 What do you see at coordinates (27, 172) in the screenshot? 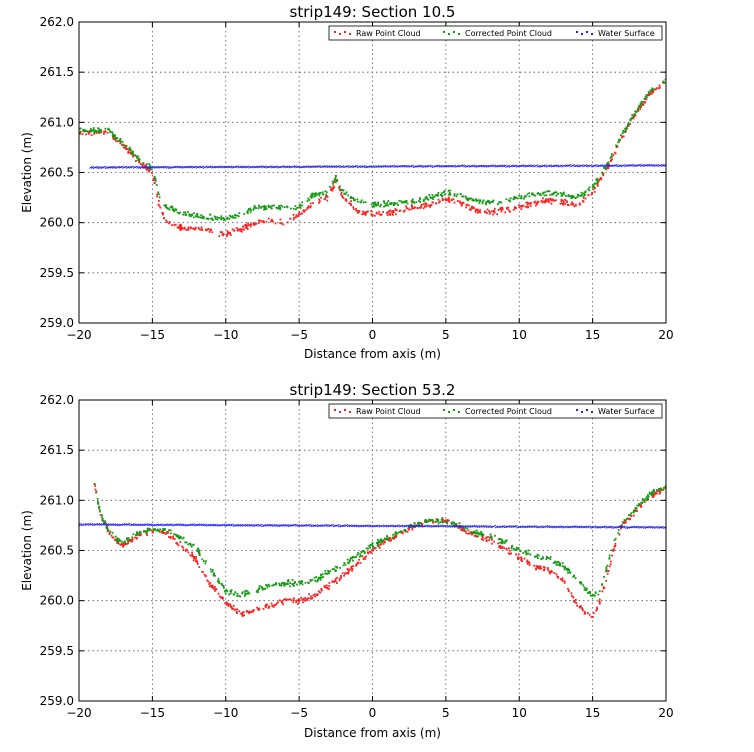
I see `y-axis-label: Elevation (m)` at bounding box center [27, 172].